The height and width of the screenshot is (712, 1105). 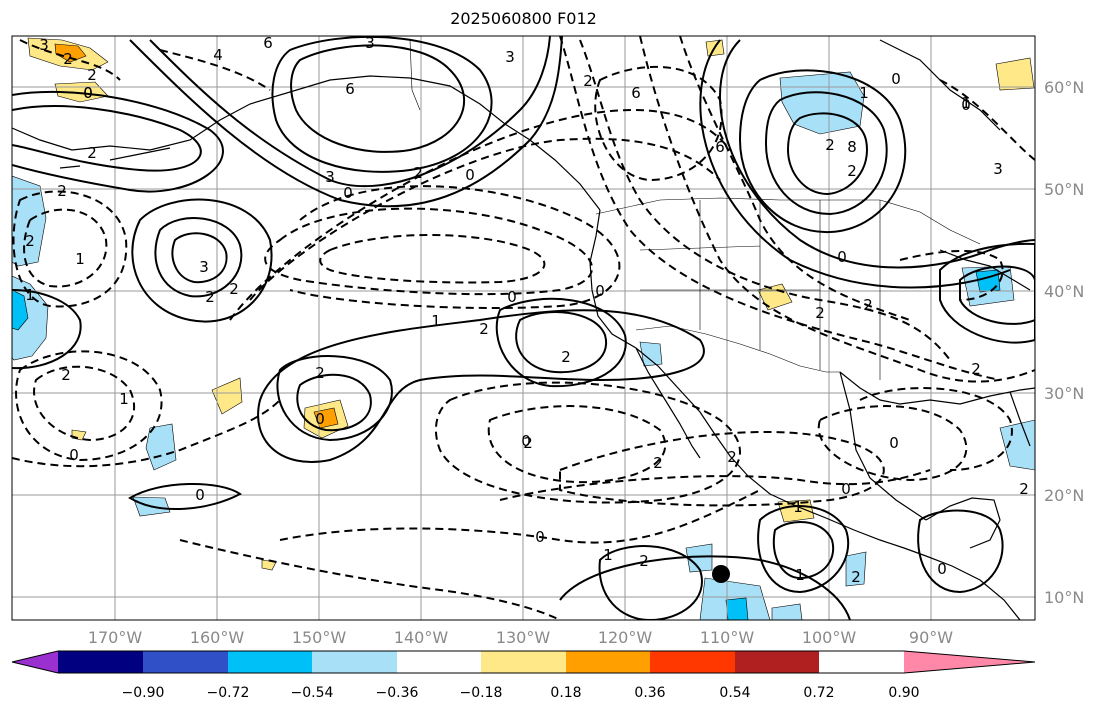 I want to click on colorbar, so click(x=523, y=662).